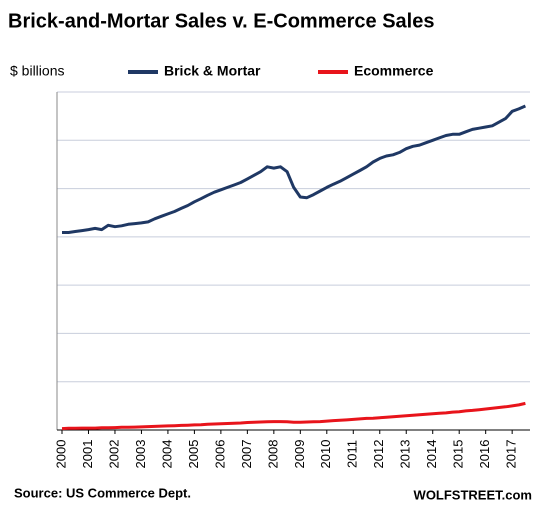 This screenshot has height=512, width=542. What do you see at coordinates (87, 454) in the screenshot?
I see `x-tick-label: 2001` at bounding box center [87, 454].